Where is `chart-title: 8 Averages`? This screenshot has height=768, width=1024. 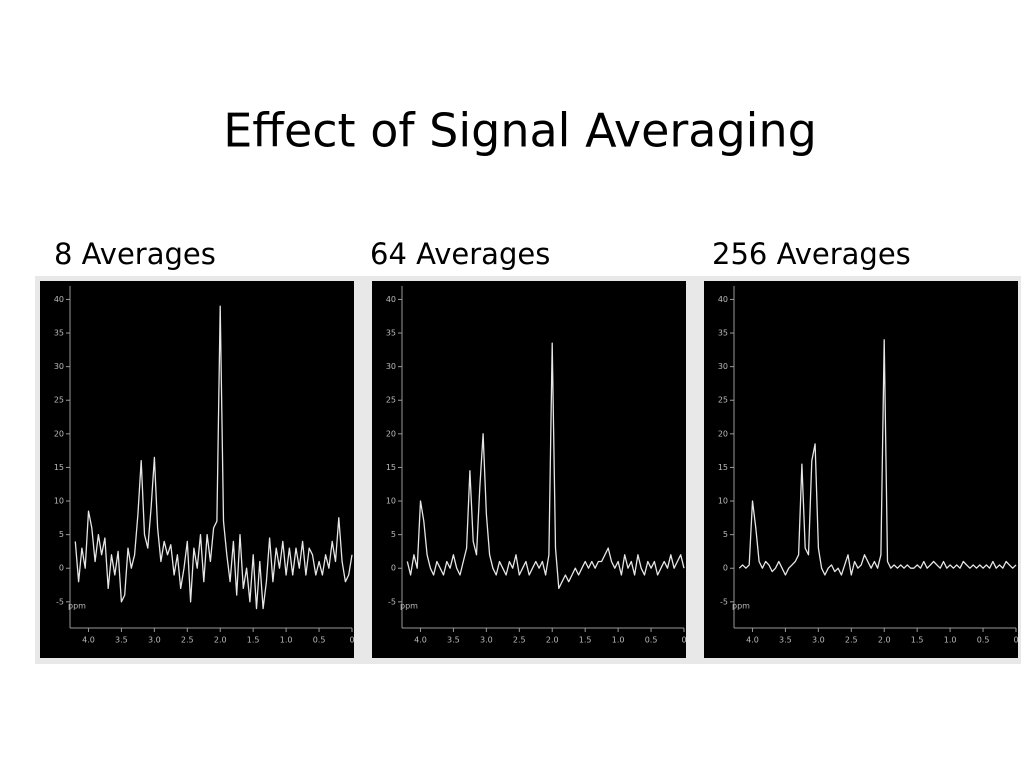 chart-title: 8 Averages is located at coordinates (135, 254).